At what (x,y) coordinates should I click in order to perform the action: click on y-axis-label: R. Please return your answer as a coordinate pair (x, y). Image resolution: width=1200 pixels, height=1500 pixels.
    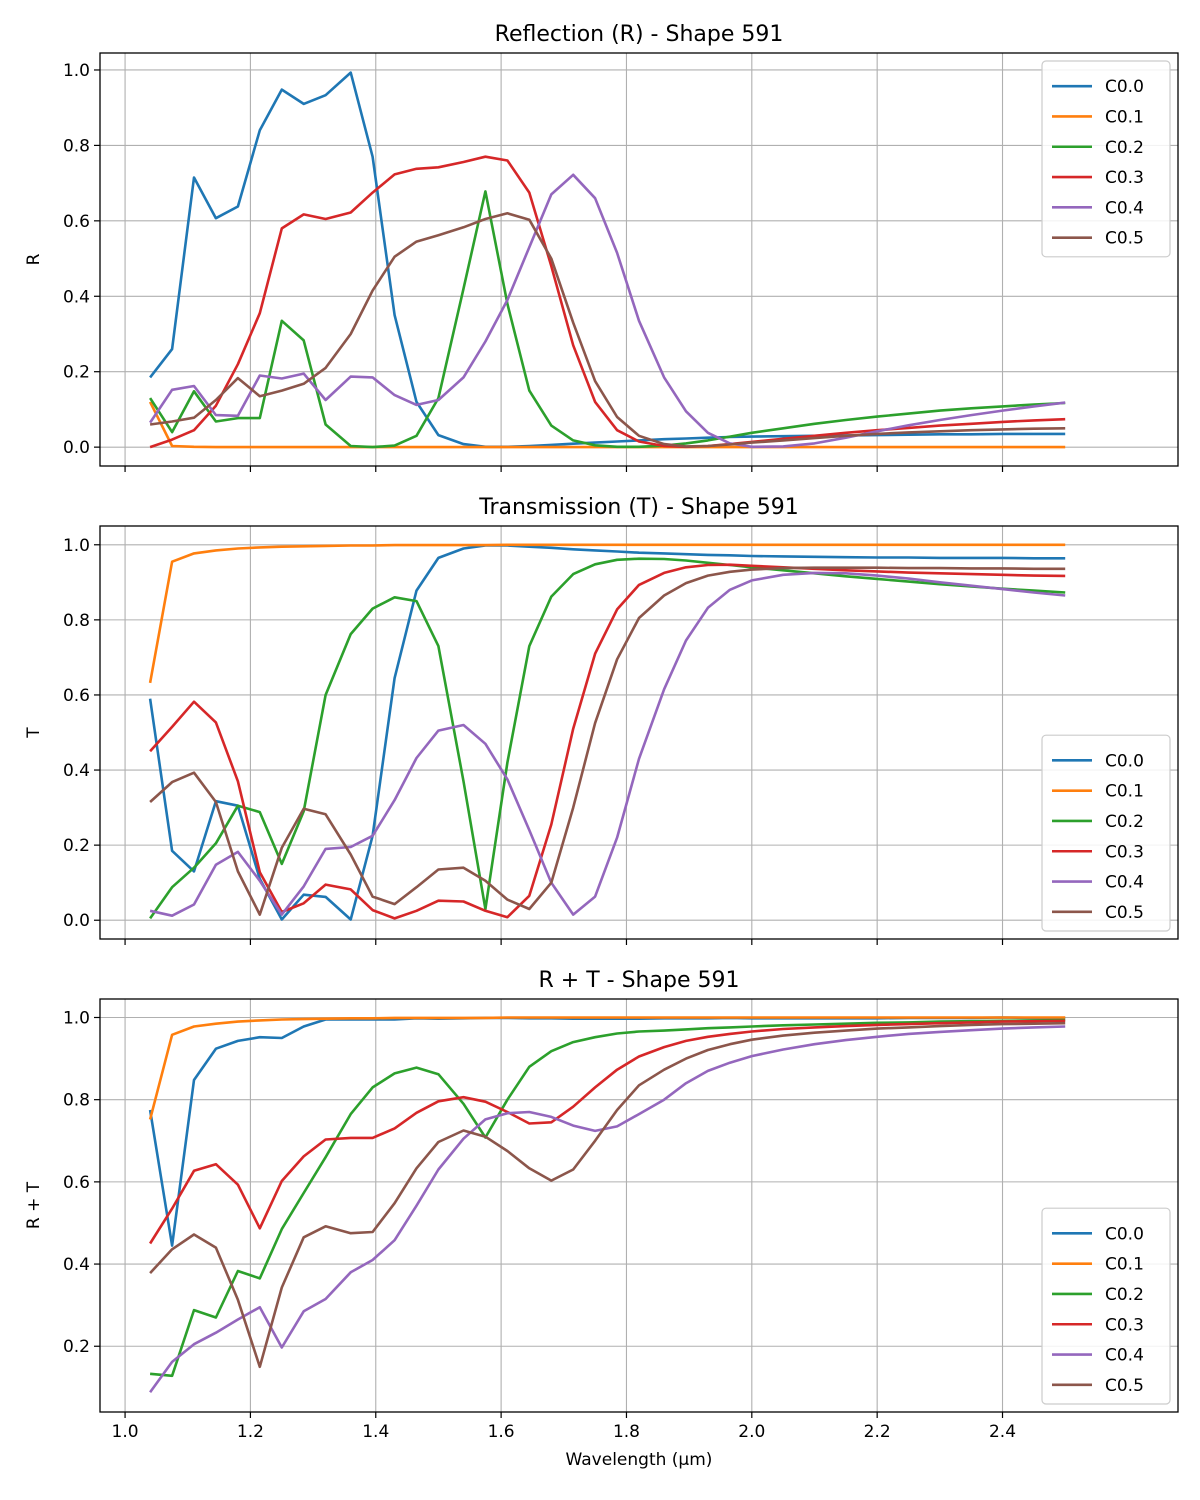
    Looking at the image, I should click on (34, 259).